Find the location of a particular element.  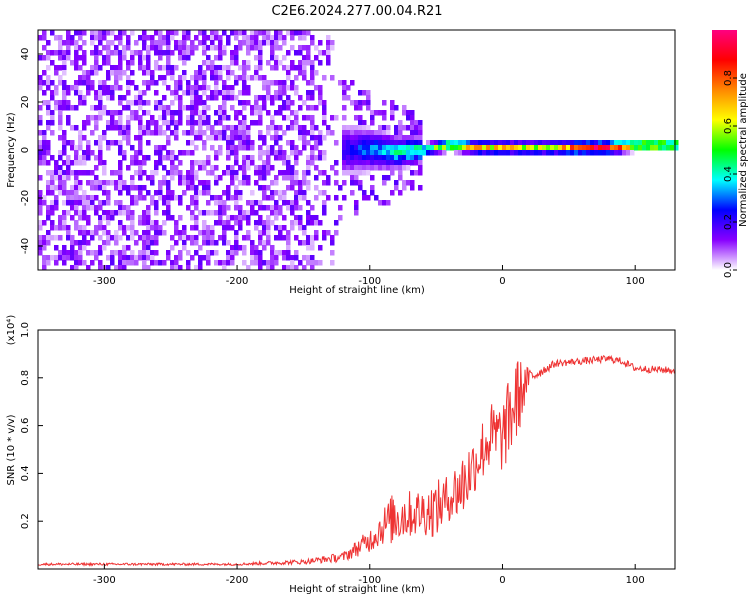

colorbar-tick-label: 0.4 is located at coordinates (728, 174).